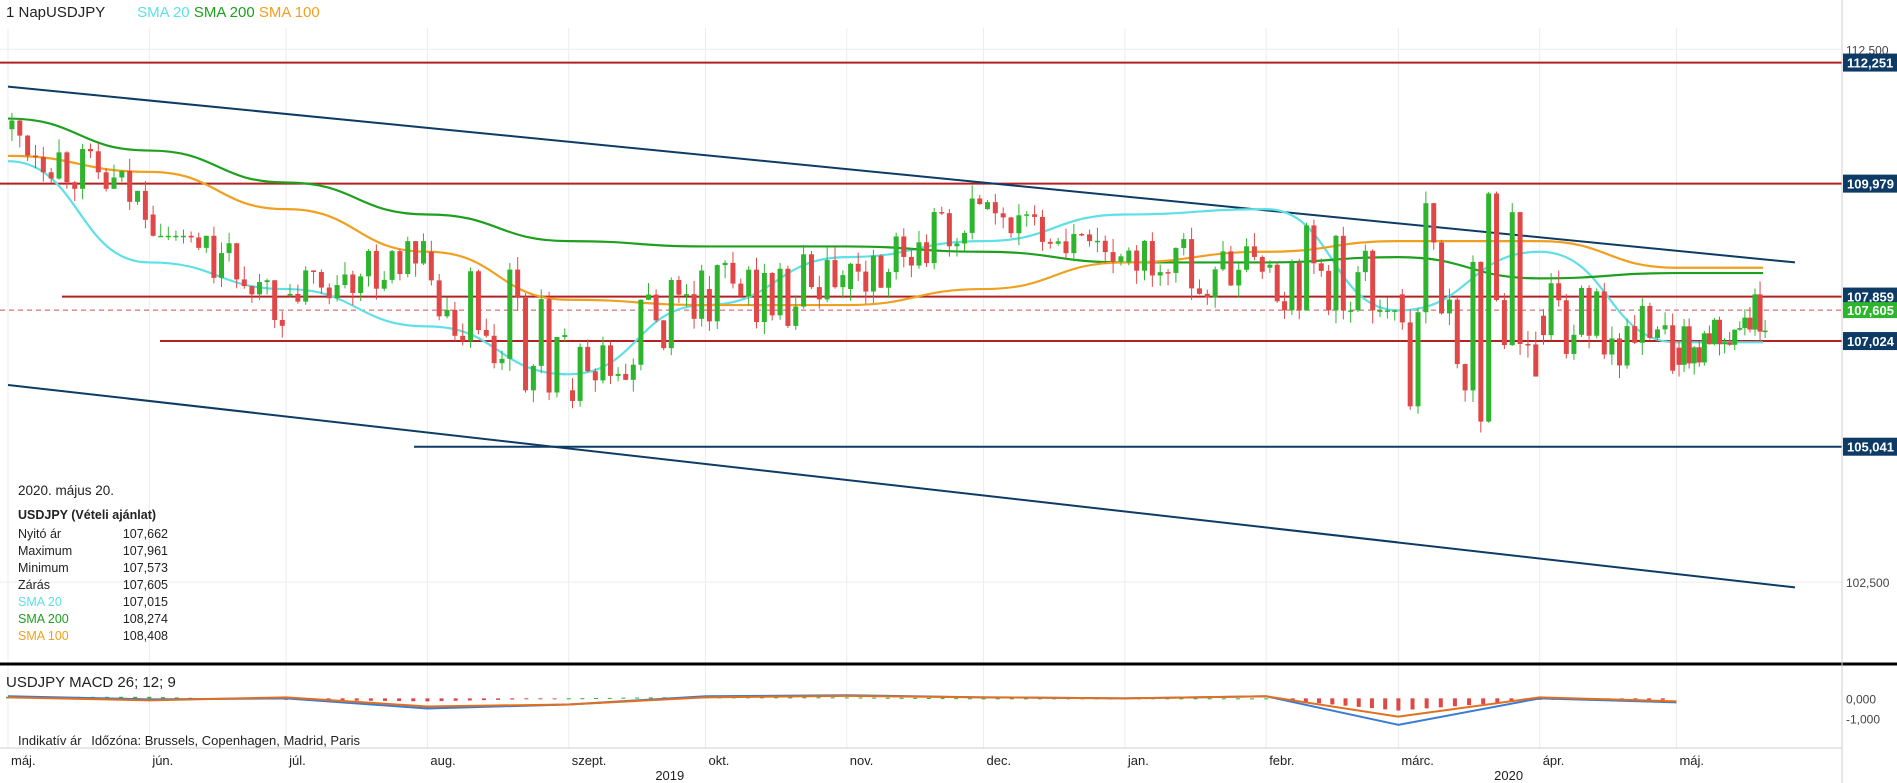  I want to click on indicator-label: SMA 200, so click(224, 12).